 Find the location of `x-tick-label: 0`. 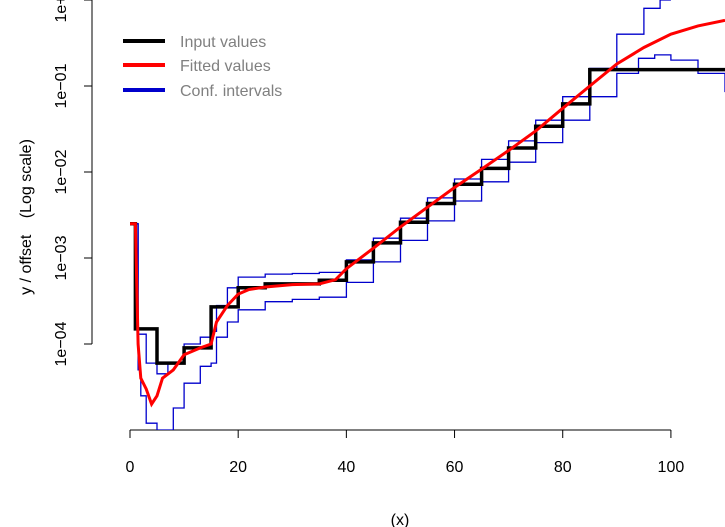

x-tick-label: 0 is located at coordinates (130, 467).